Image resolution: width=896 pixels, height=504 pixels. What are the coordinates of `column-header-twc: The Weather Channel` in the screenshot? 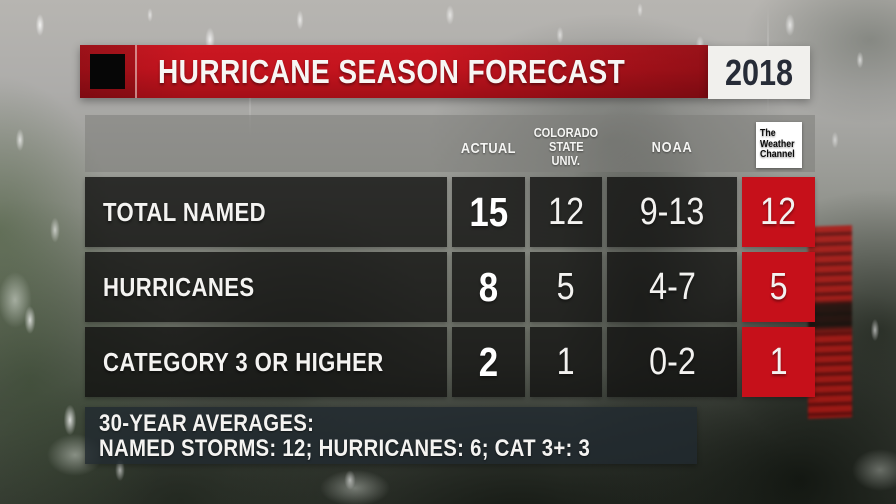 It's located at (778, 143).